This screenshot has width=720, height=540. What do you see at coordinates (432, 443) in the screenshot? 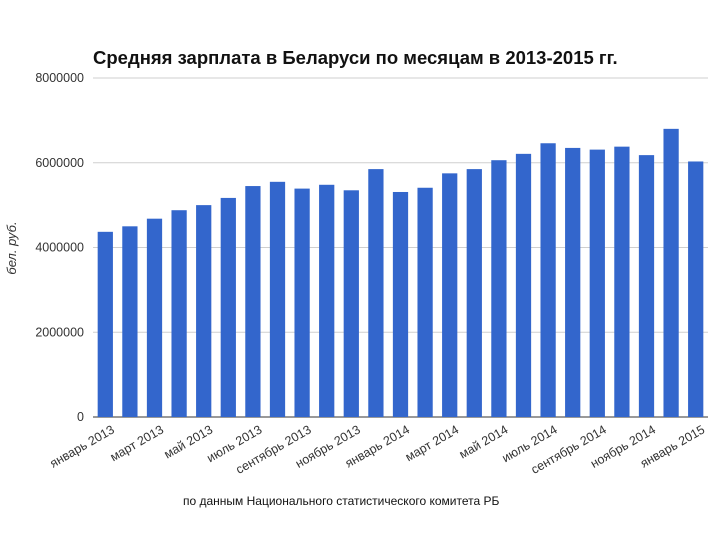
I see `x-tick-label: март 2014` at bounding box center [432, 443].